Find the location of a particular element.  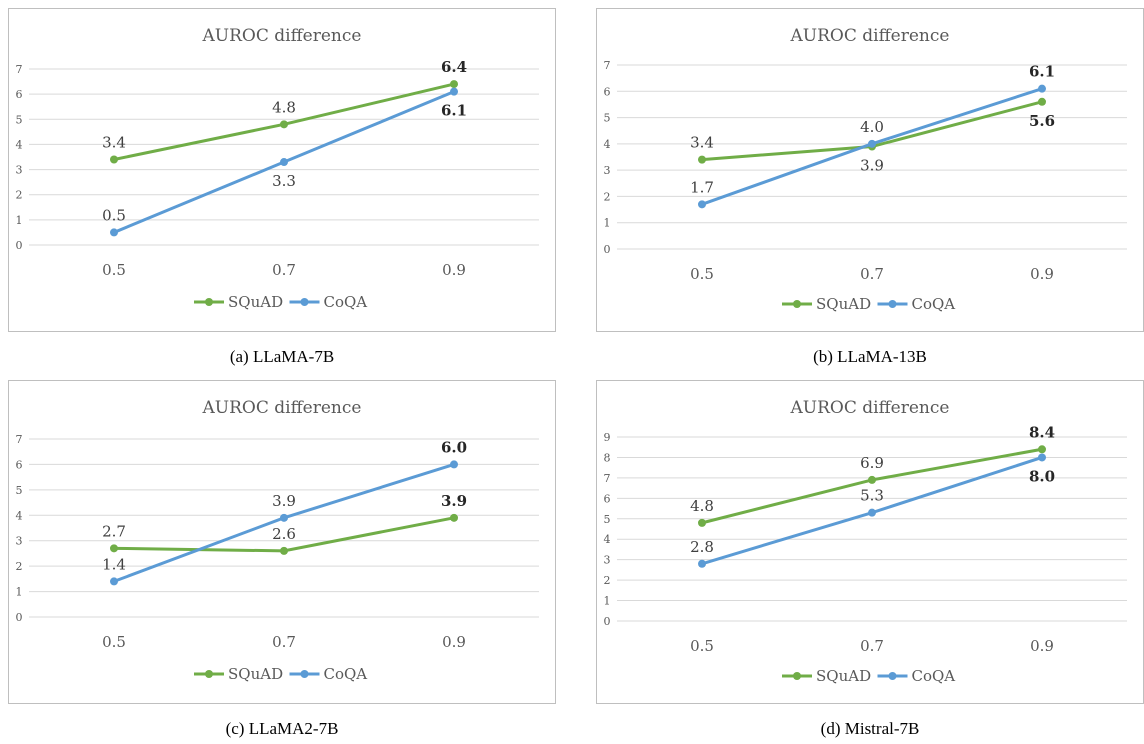

caption-b: (b) LLaMA-13B is located at coordinates (870, 356).